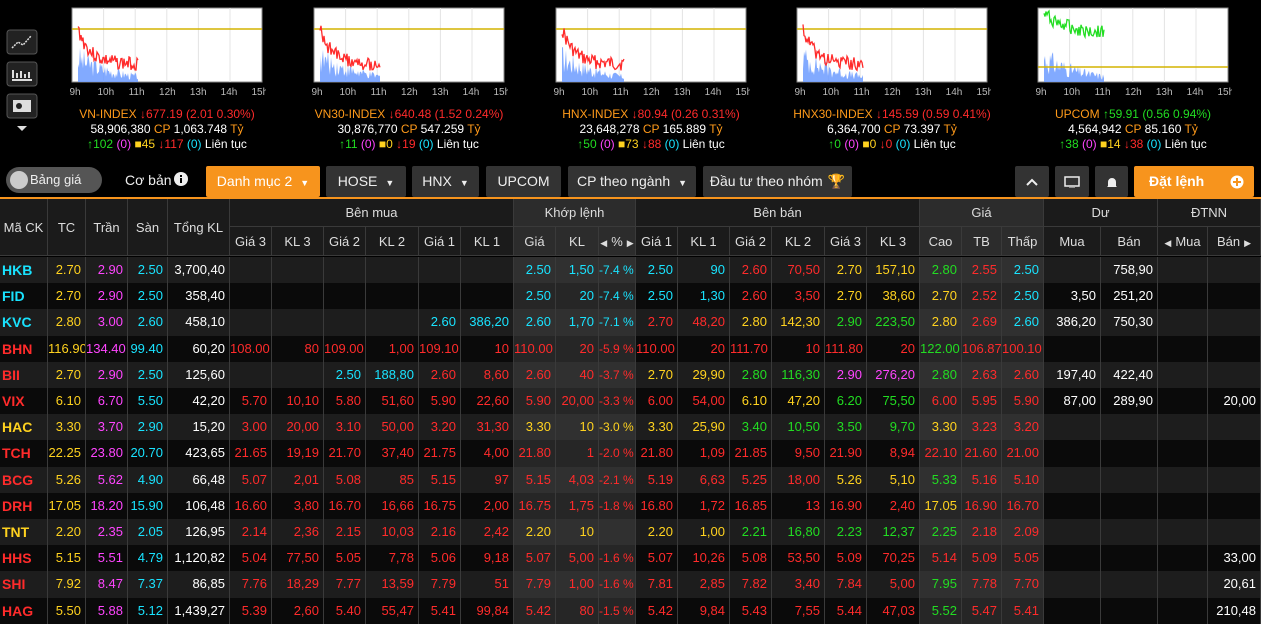  Describe the element at coordinates (535, 610) in the screenshot. I see `cell: 5.42` at that location.